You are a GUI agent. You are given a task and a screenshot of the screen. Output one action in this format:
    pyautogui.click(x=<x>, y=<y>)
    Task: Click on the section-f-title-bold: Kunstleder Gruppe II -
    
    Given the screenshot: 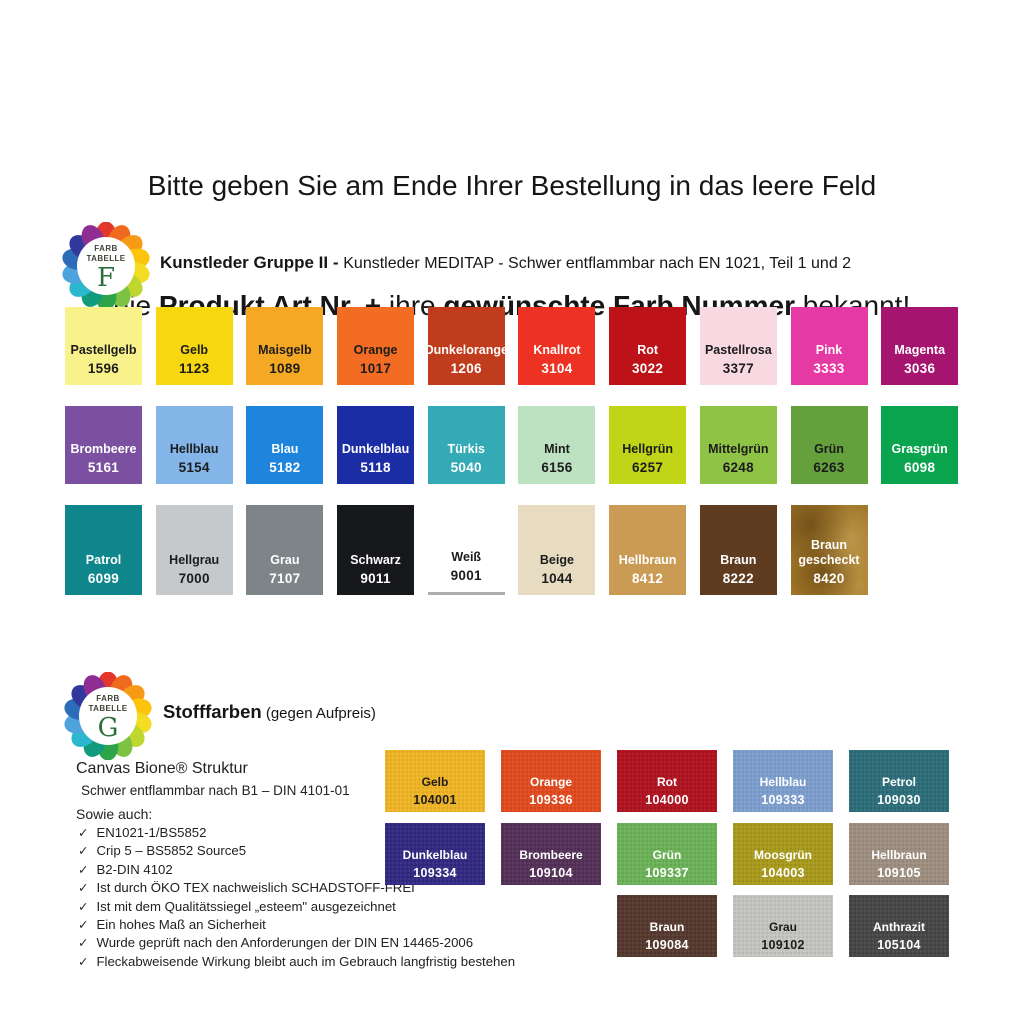 What is the action you would take?
    pyautogui.click(x=252, y=262)
    